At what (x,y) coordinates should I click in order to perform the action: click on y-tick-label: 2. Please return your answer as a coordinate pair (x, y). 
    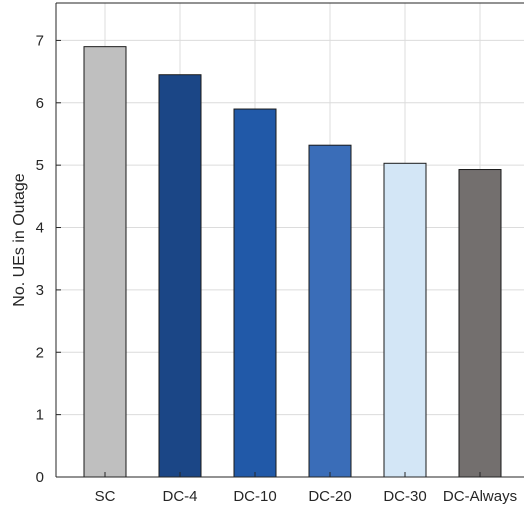
    Looking at the image, I should click on (40, 352).